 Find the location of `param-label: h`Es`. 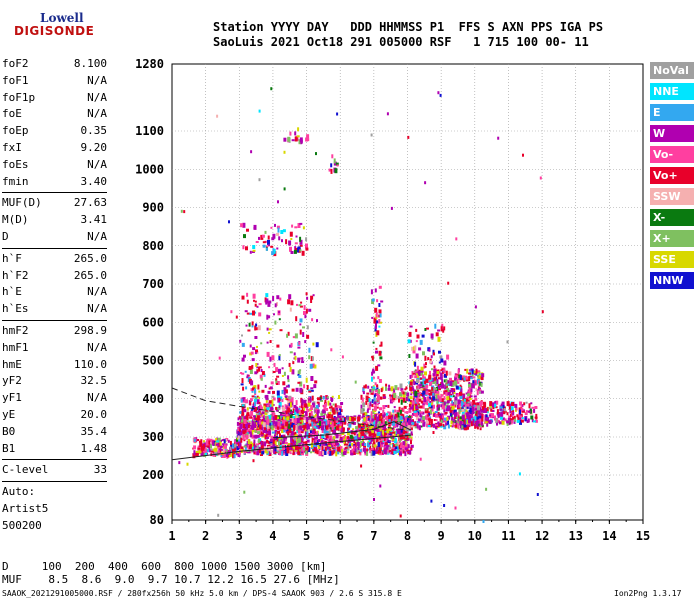

param-label: h`Es is located at coordinates (15, 309).